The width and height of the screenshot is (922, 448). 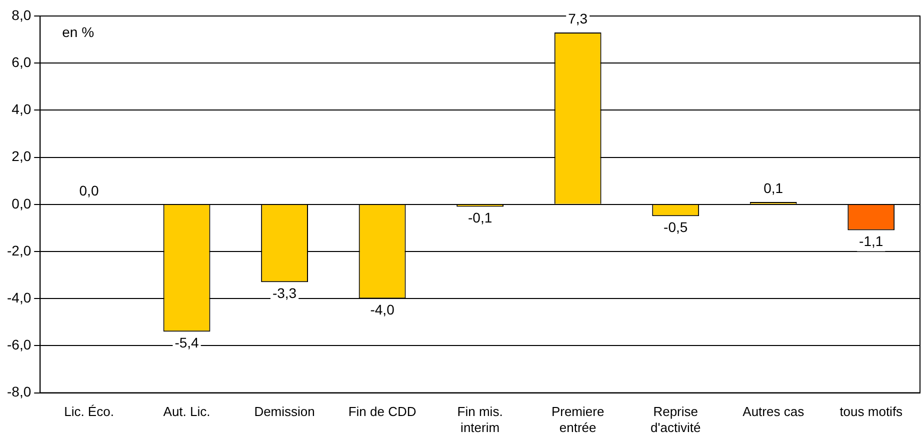 I want to click on data-label: -1,1, so click(x=871, y=241).